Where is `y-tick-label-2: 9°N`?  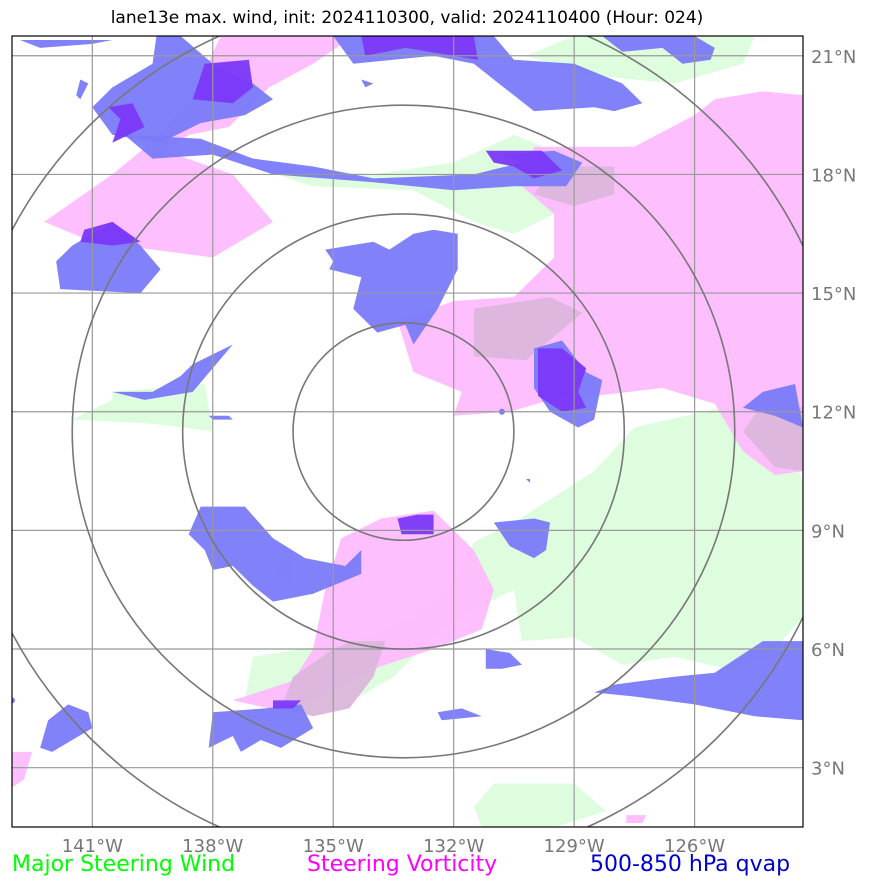 y-tick-label-2: 9°N is located at coordinates (828, 531).